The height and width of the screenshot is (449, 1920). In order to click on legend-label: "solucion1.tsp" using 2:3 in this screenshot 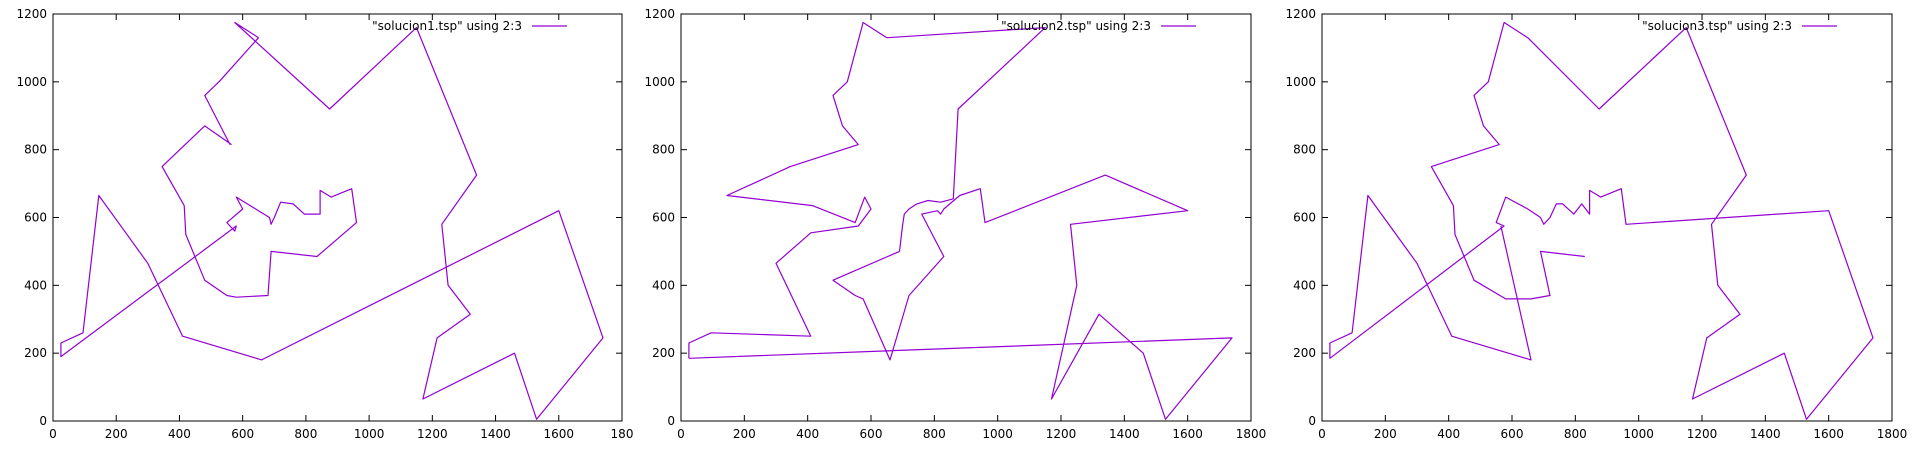, I will do `click(447, 26)`.